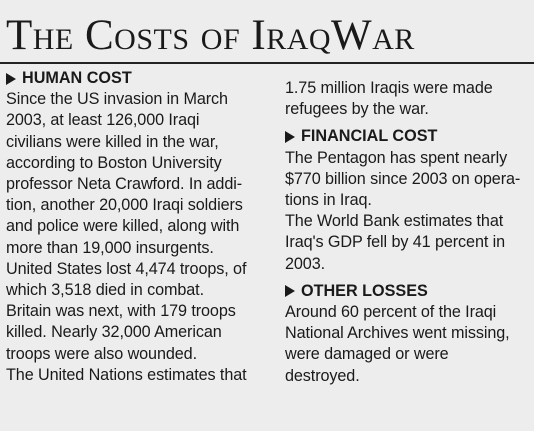 This screenshot has width=534, height=431. I want to click on body-line: Since the US invasion in March, so click(117, 99).